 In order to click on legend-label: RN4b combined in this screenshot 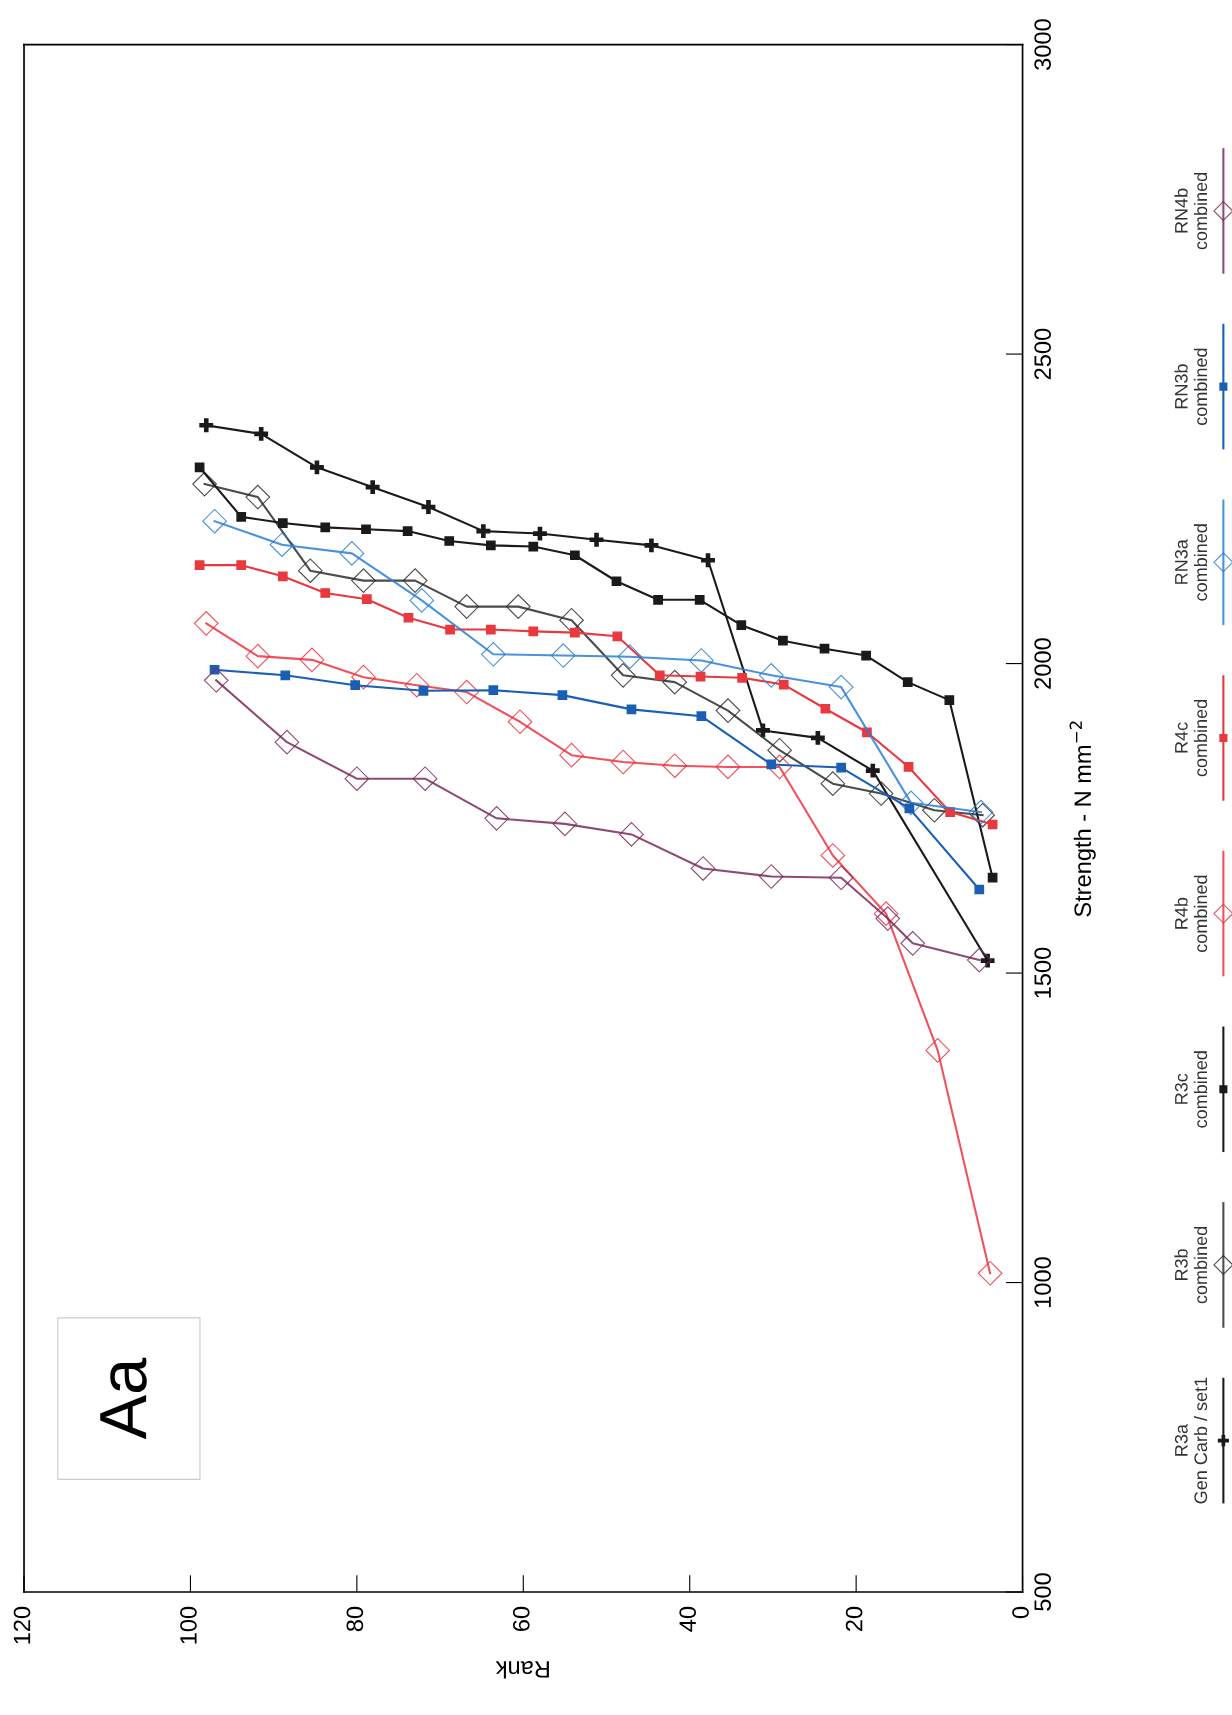, I will do `click(1191, 211)`.